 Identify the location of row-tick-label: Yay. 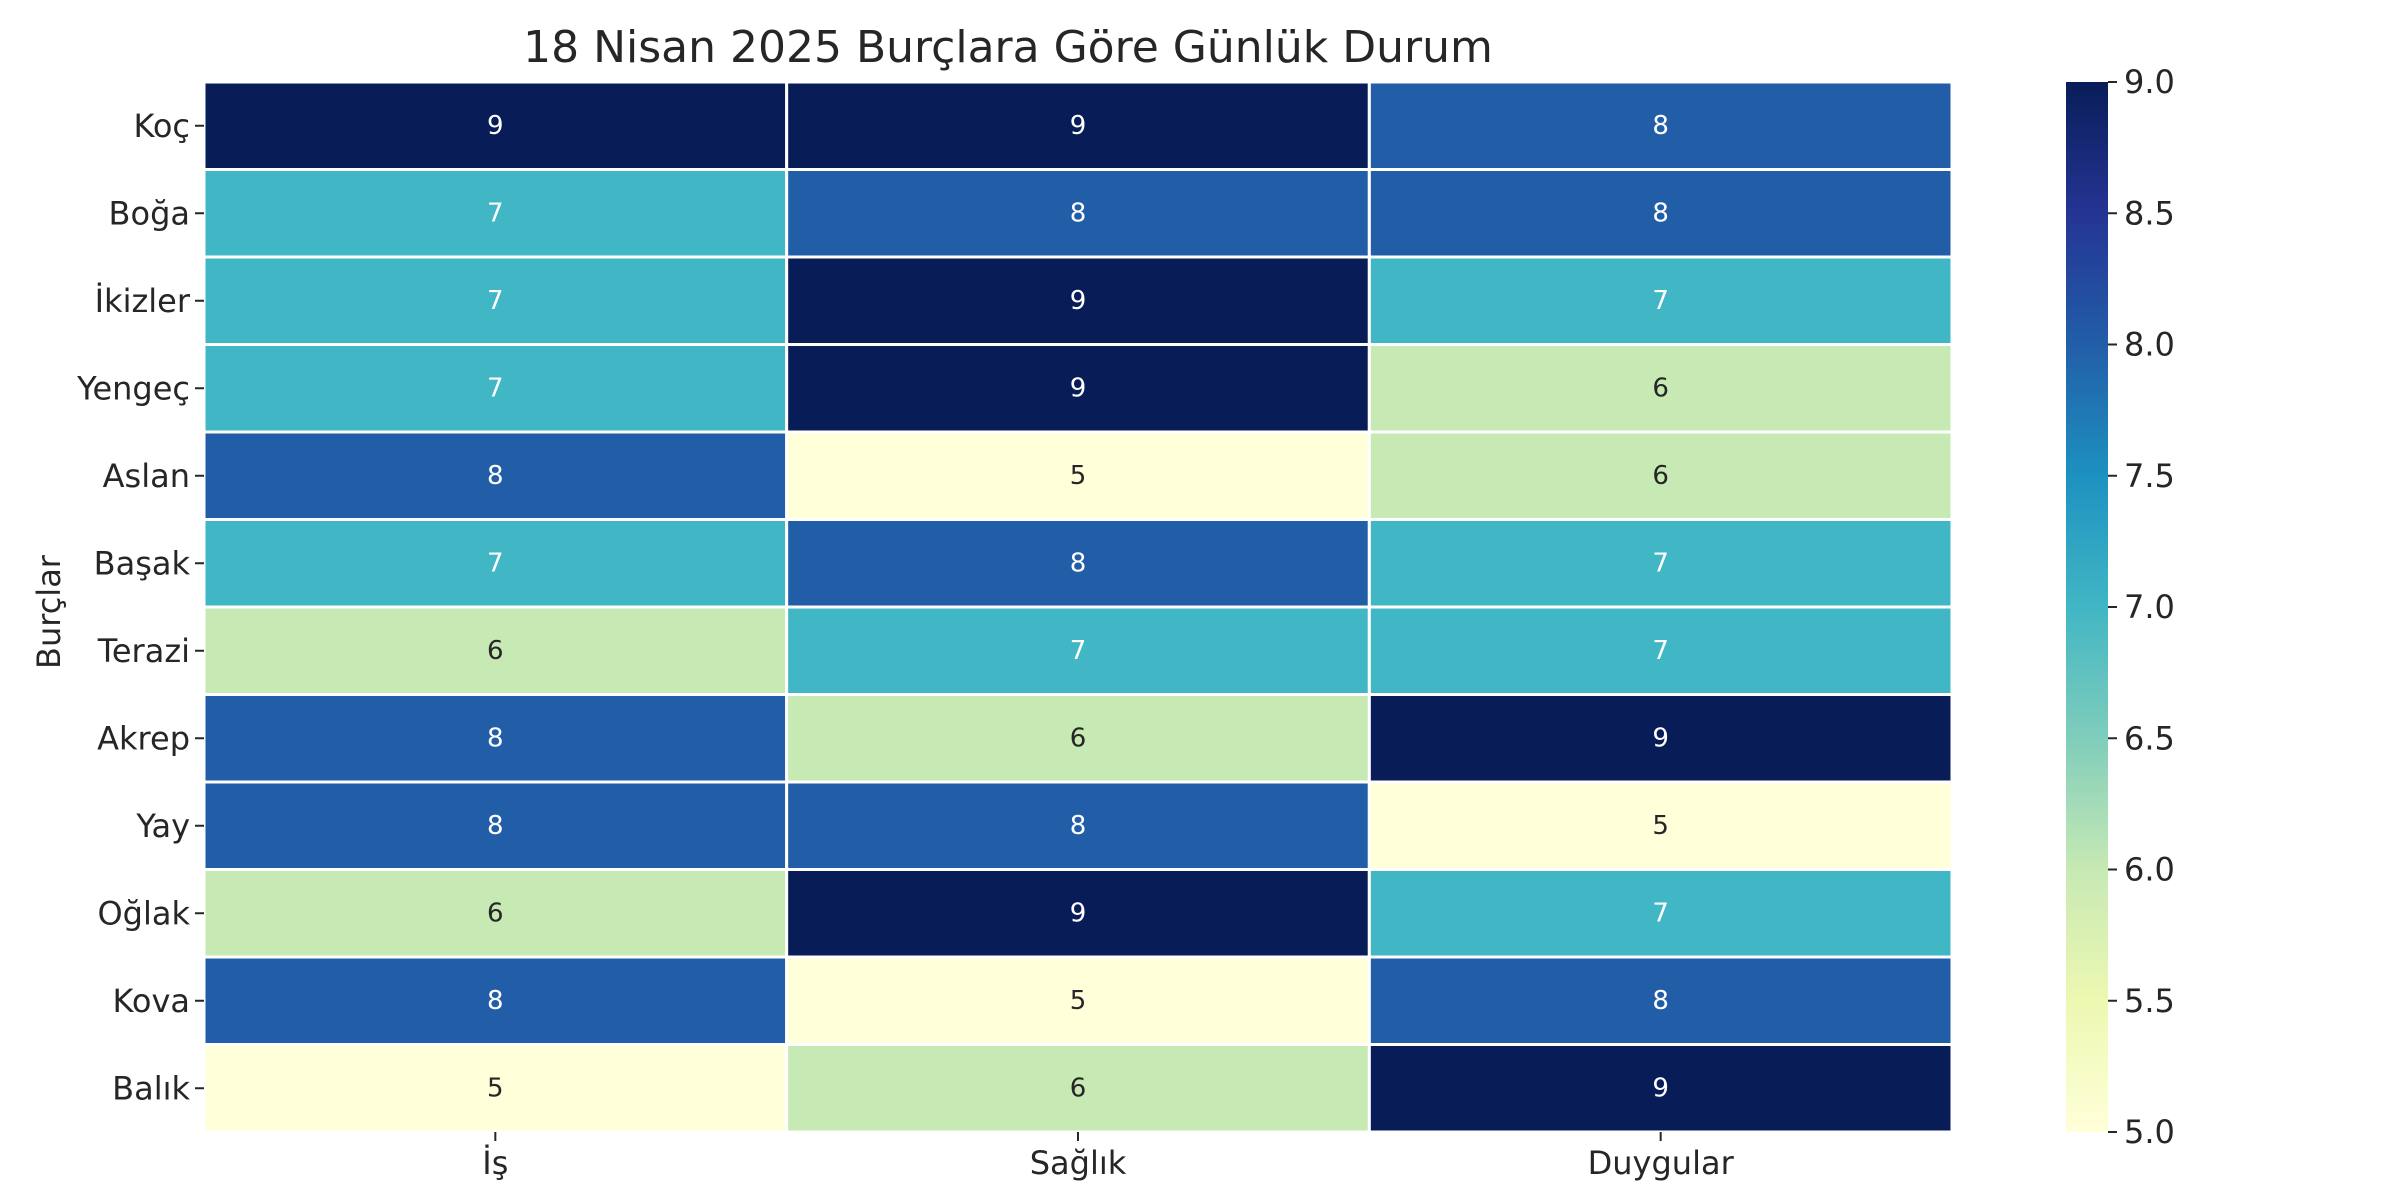
(162, 826).